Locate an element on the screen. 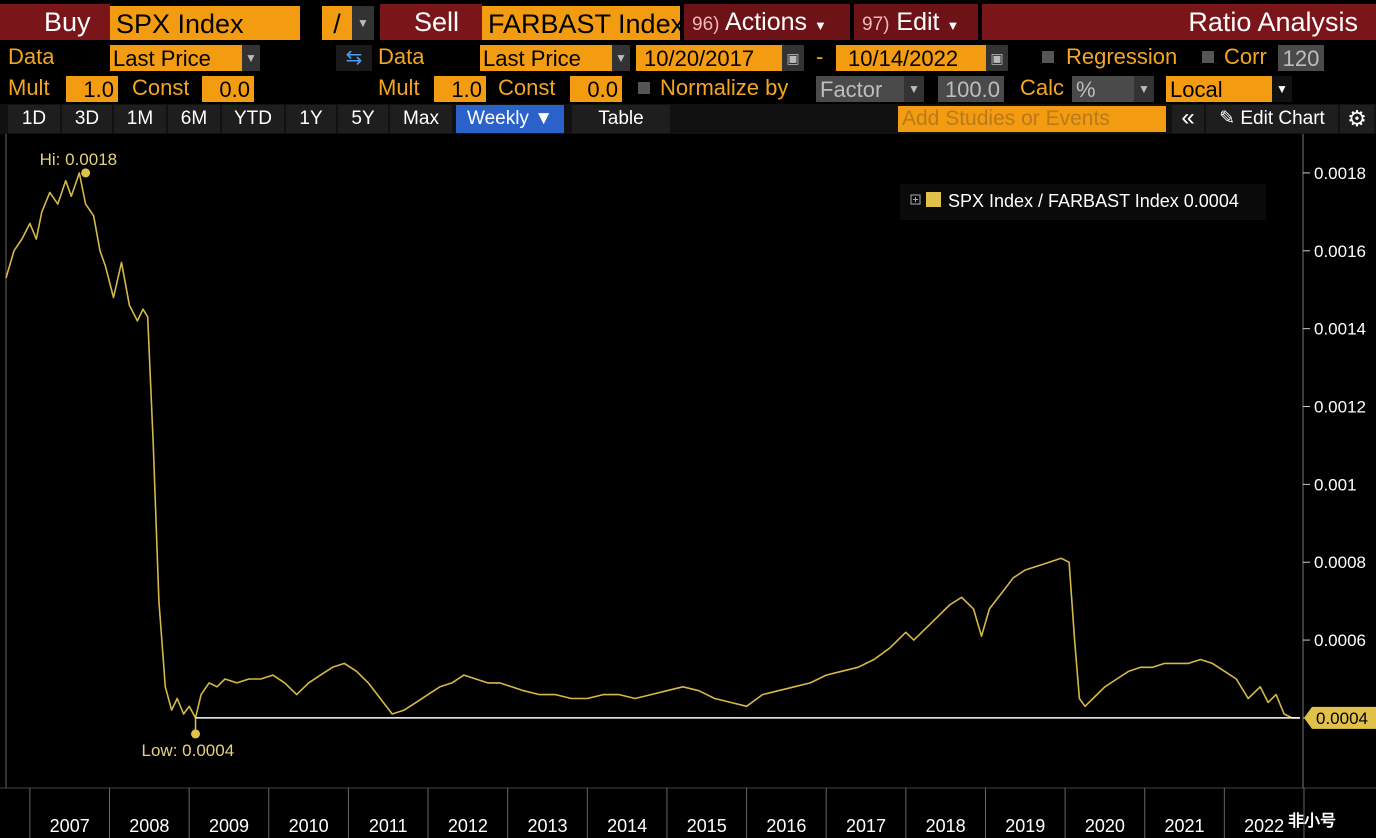  y-tick-label: 0.0012 is located at coordinates (1340, 407).